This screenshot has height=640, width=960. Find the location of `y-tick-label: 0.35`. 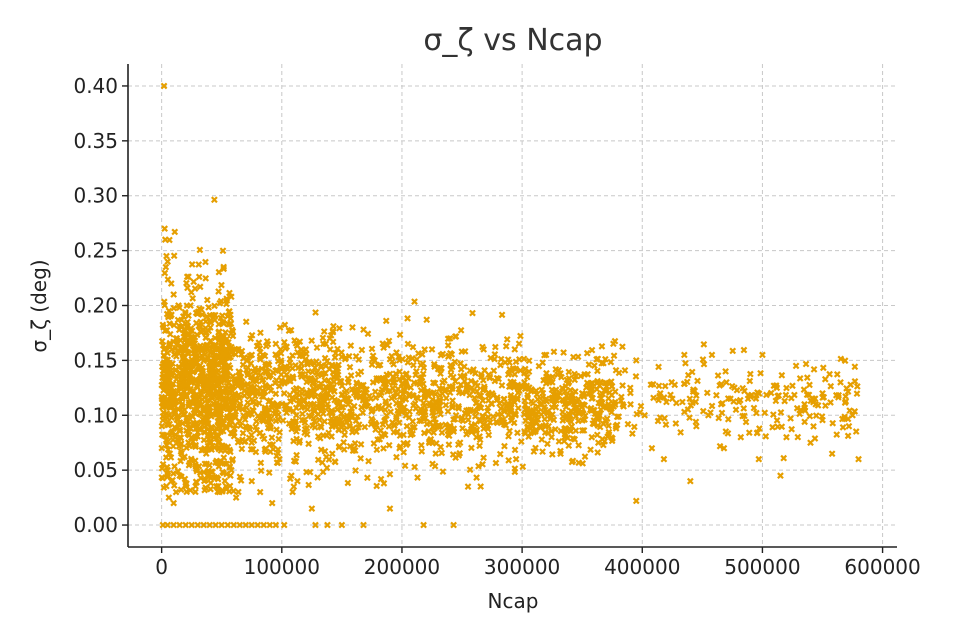

y-tick-label: 0.35 is located at coordinates (95, 141).